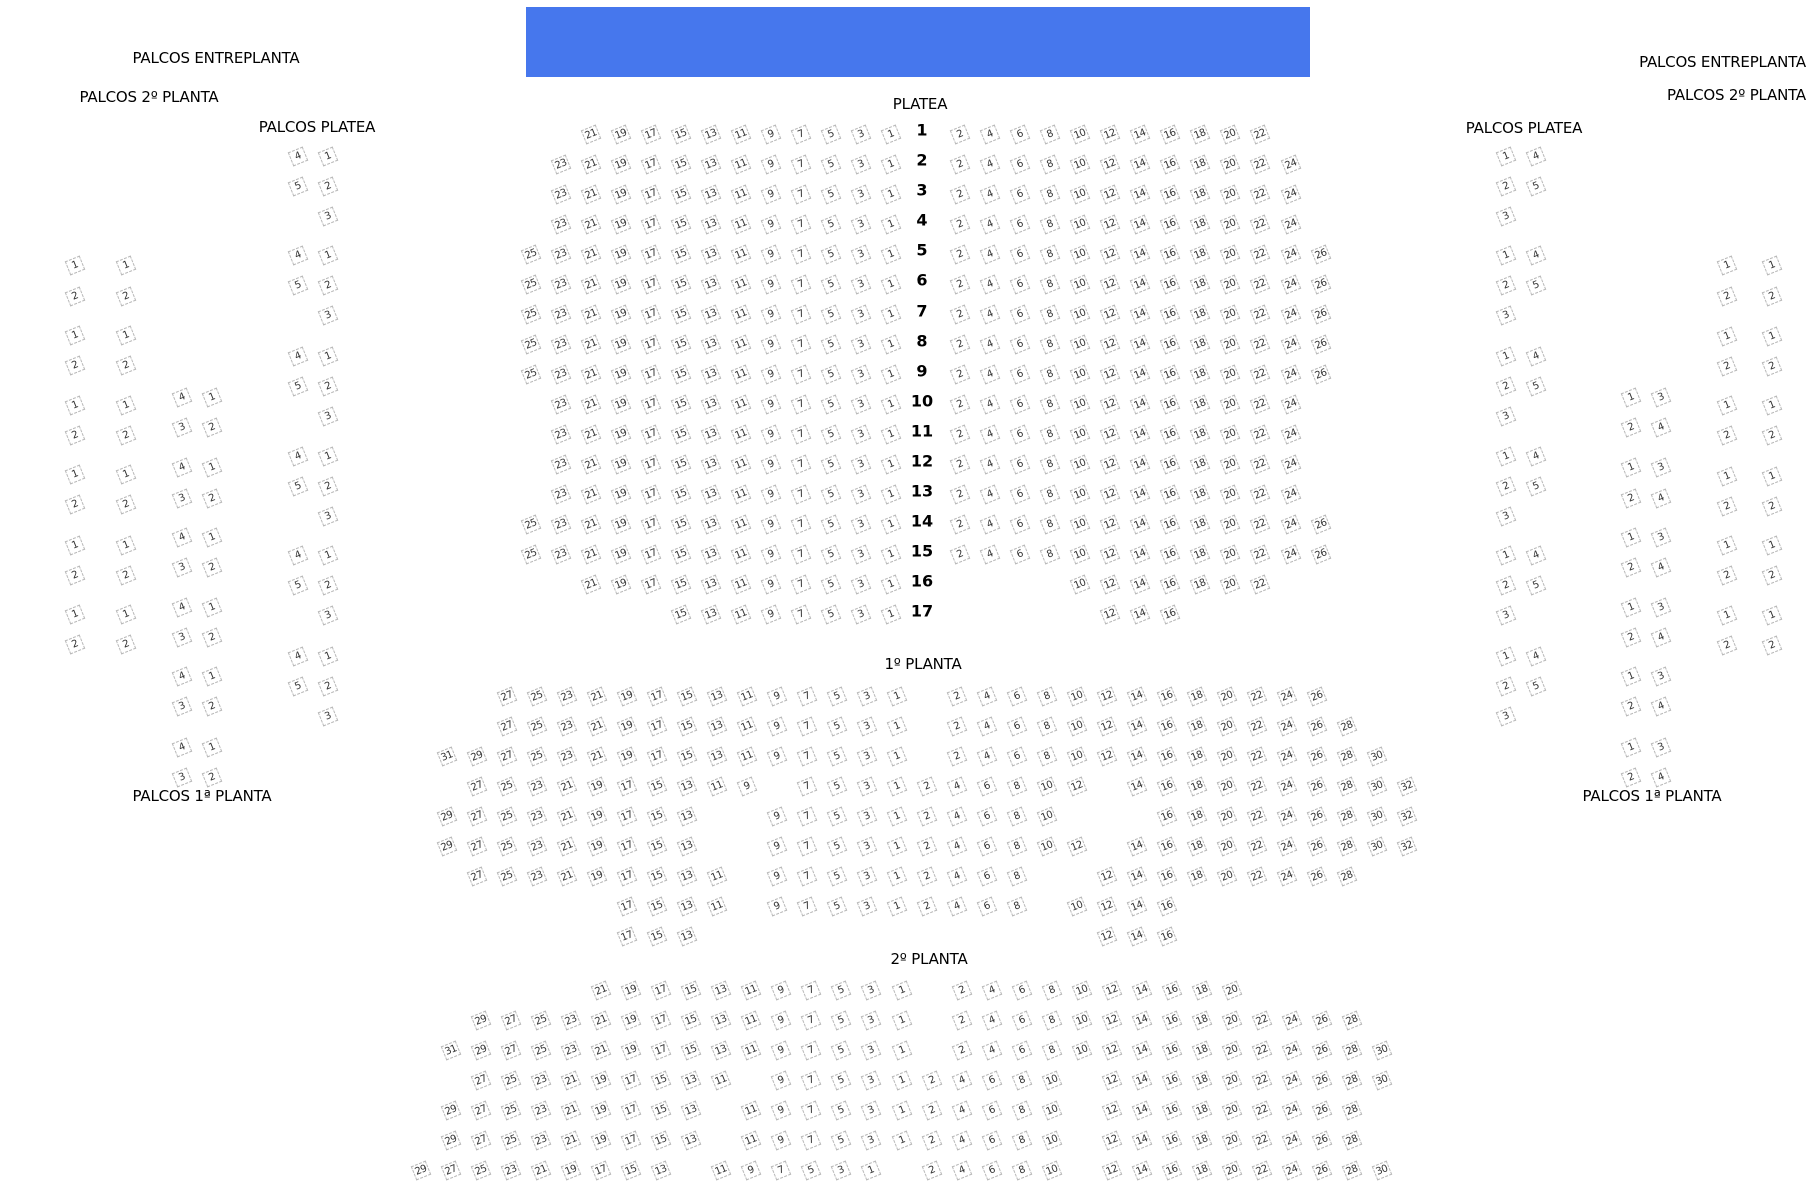 Image resolution: width=1810 pixels, height=1190 pixels. I want to click on planta1-seat: 10, so click(1077, 906).